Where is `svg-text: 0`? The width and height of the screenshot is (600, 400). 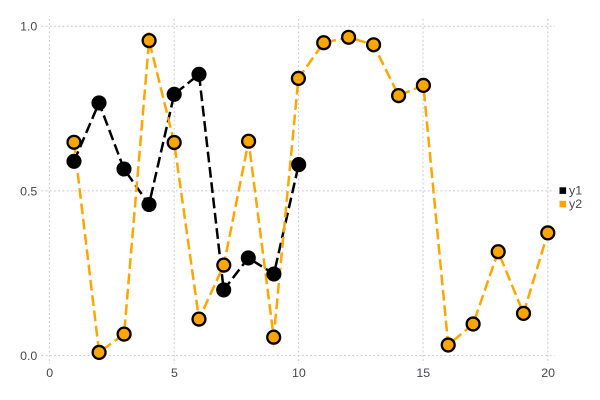 svg-text: 0 is located at coordinates (49, 373).